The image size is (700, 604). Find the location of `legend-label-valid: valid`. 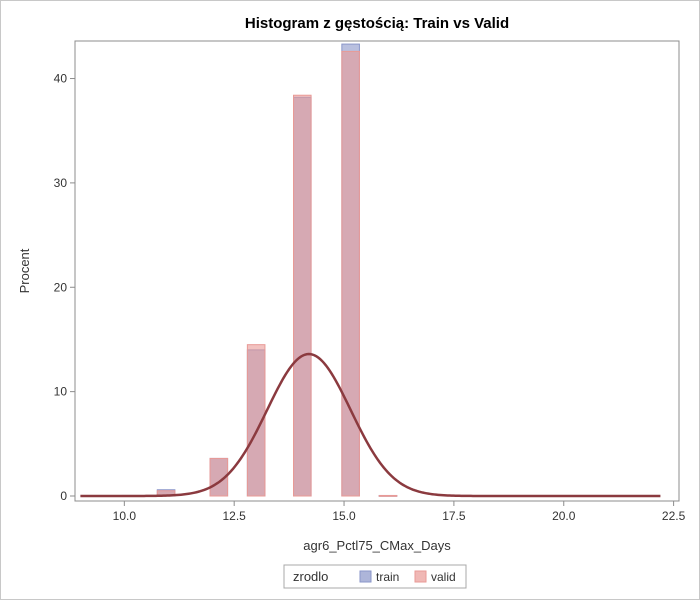

legend-label-valid: valid is located at coordinates (443, 577).